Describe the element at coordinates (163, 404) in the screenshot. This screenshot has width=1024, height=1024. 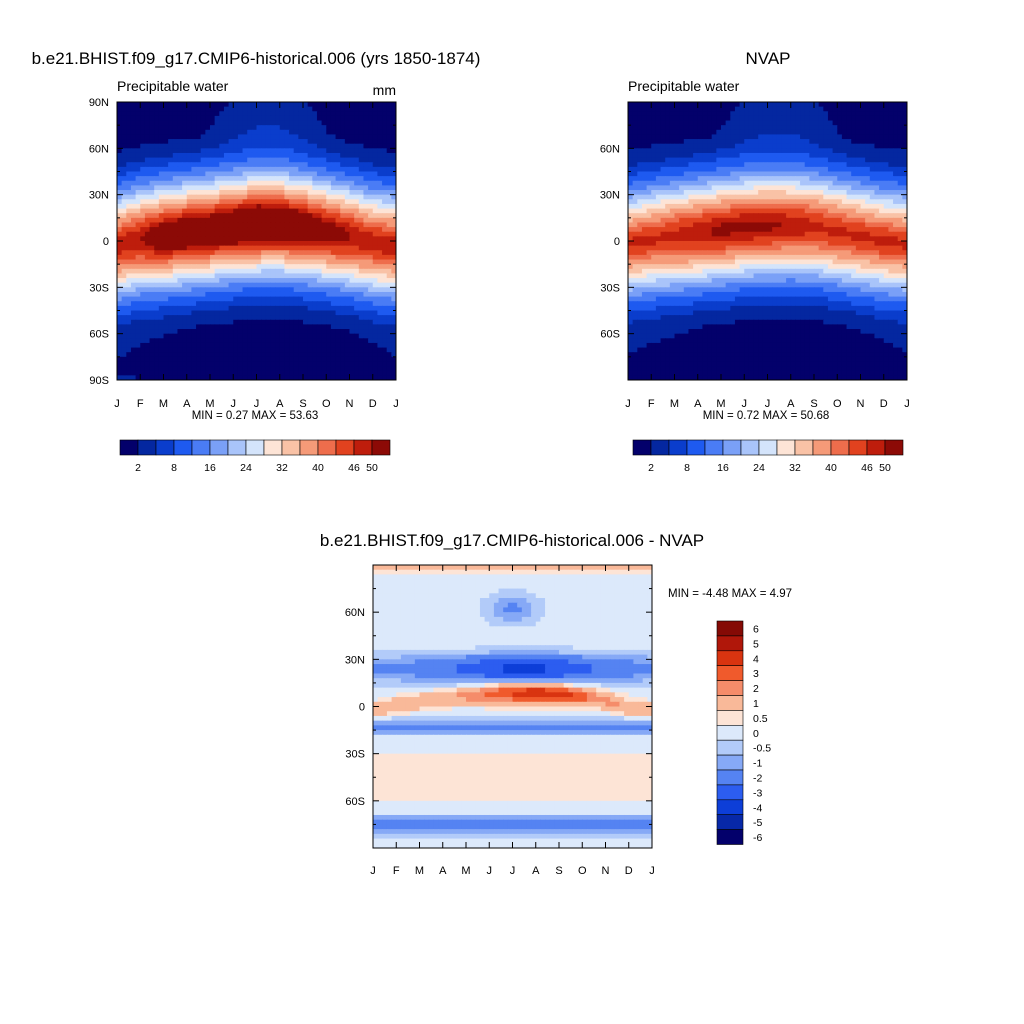
I see `x-tick-label: M` at that location.